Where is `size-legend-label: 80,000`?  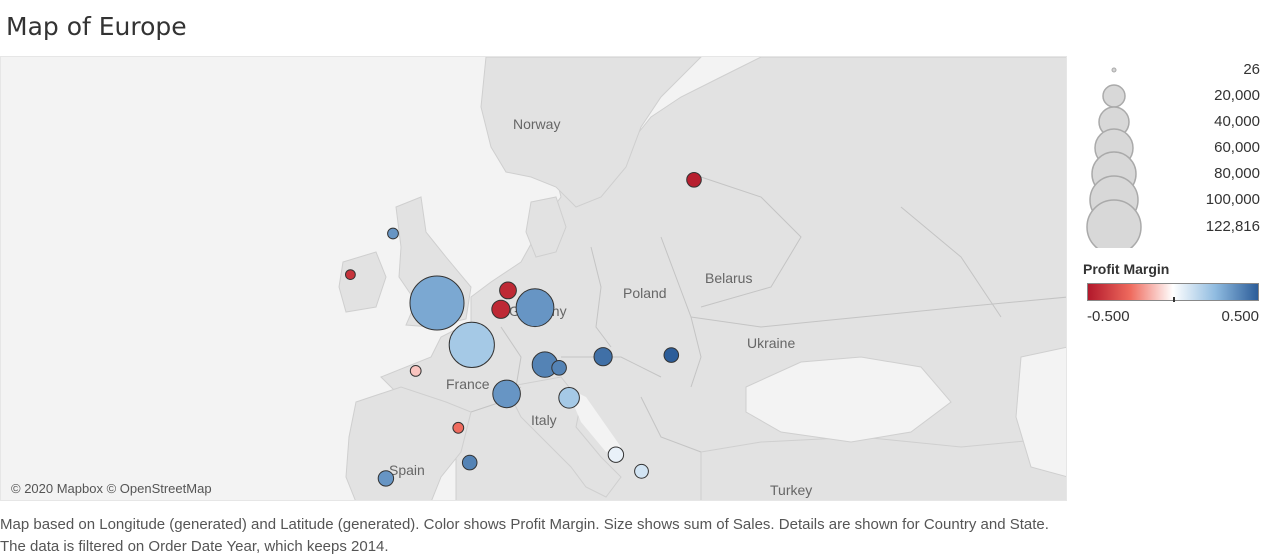
size-legend-label: 80,000 is located at coordinates (1237, 173).